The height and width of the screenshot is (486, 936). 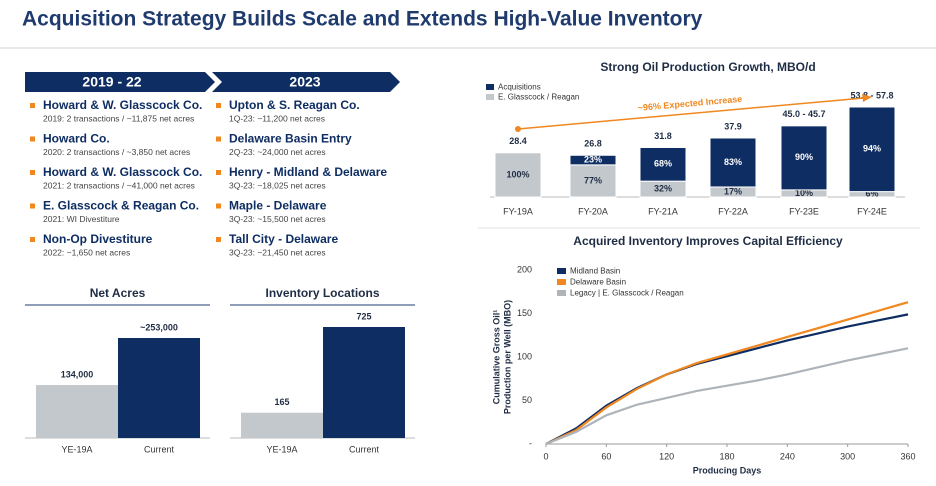 What do you see at coordinates (277, 252) in the screenshot?
I see `item-detail: 3Q-23: ~21,450 net acres` at bounding box center [277, 252].